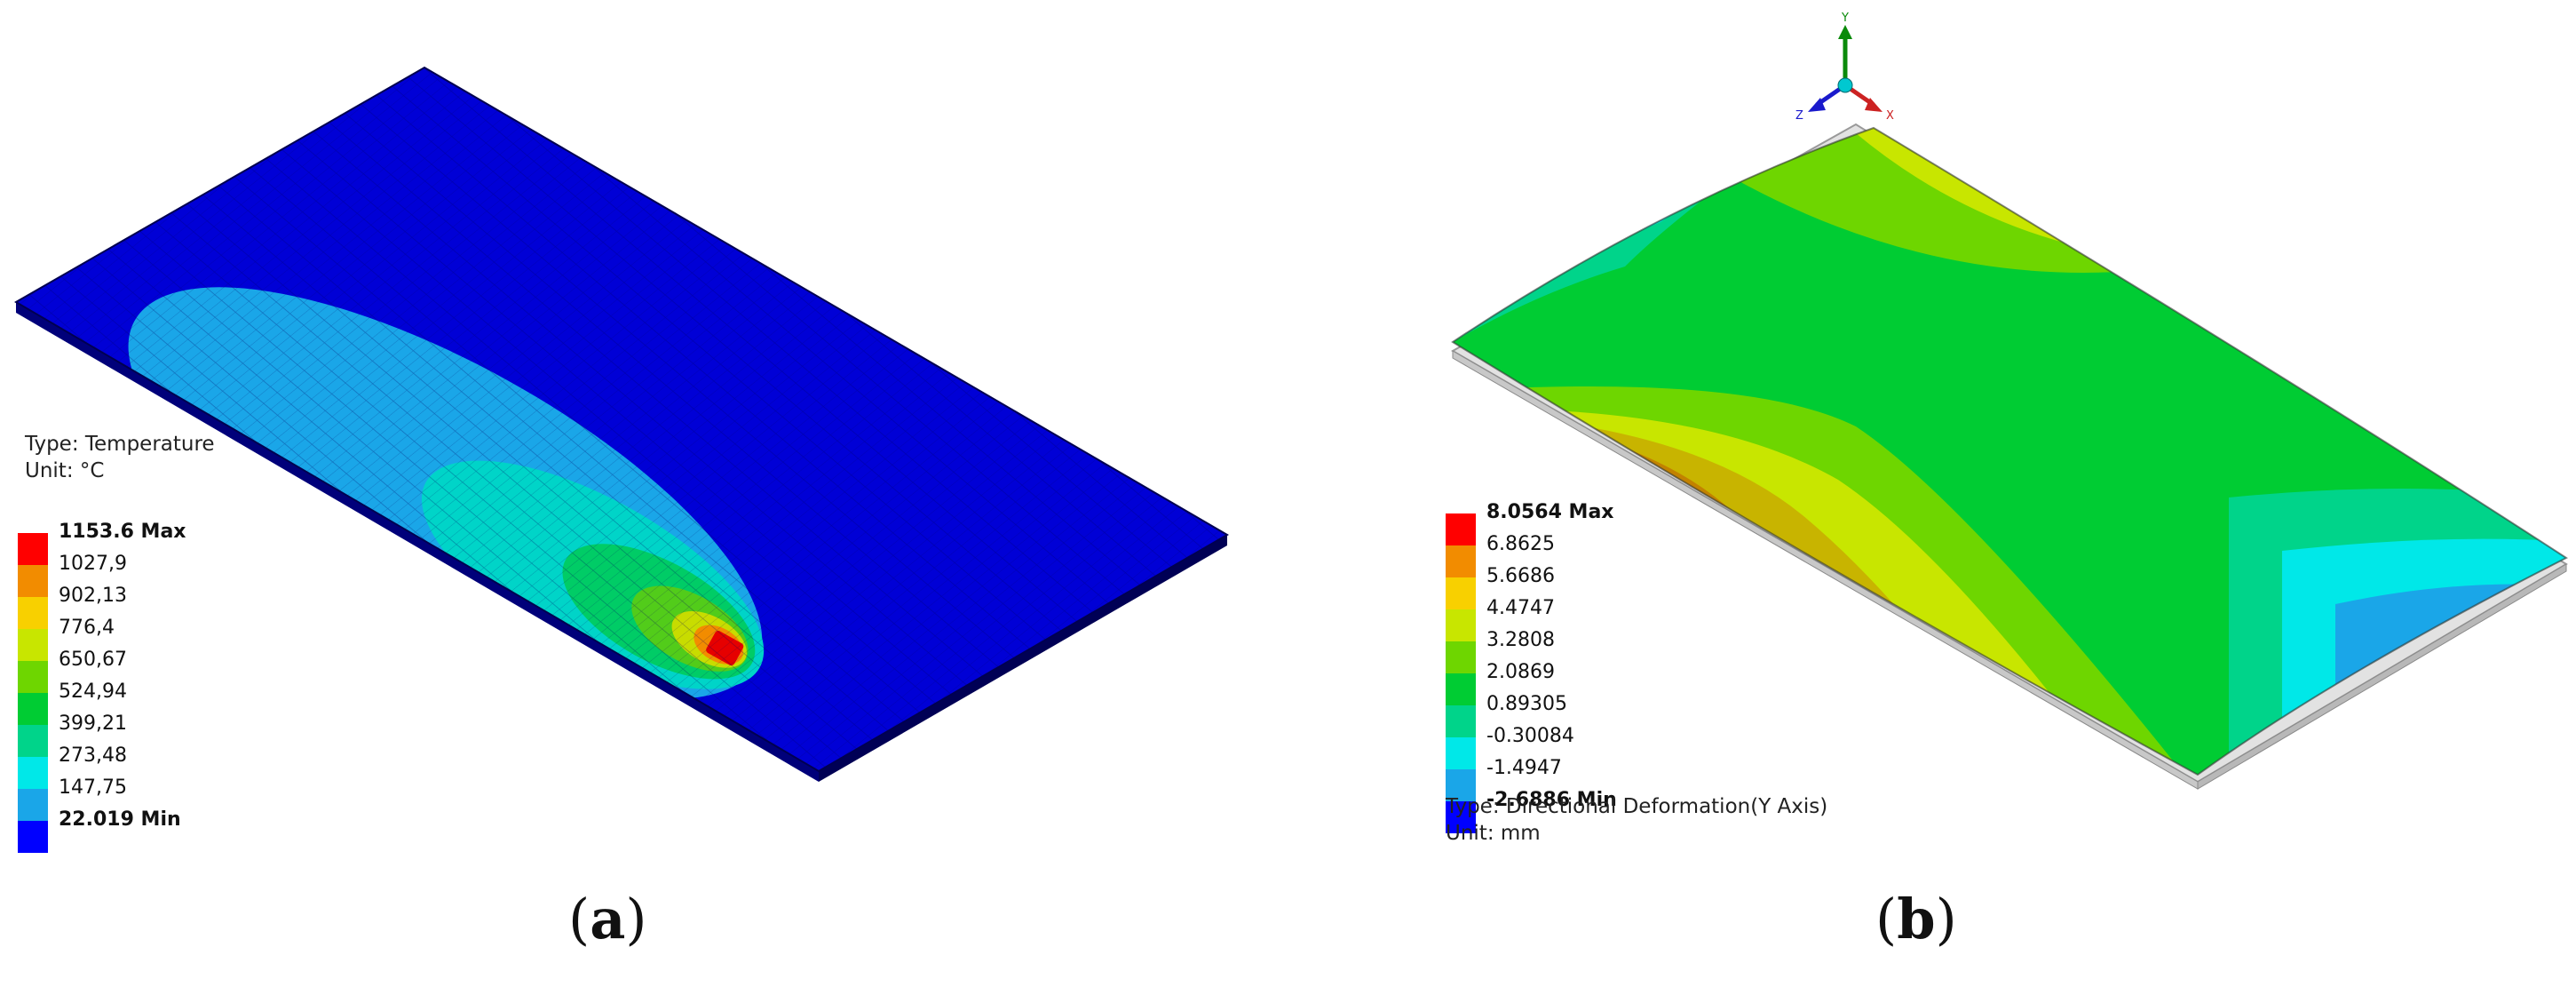  I want to click on result-type-label: Type: Temperature, so click(120, 444).